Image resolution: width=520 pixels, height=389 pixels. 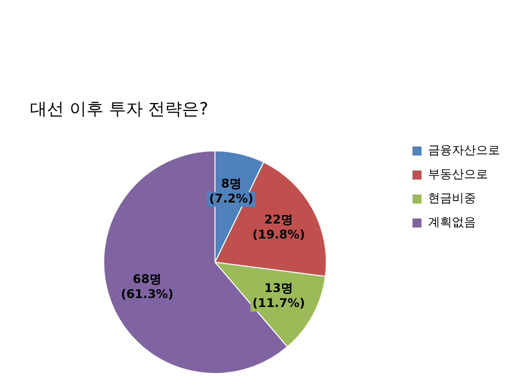 I want to click on legend-label: 계획없음, so click(x=452, y=222).